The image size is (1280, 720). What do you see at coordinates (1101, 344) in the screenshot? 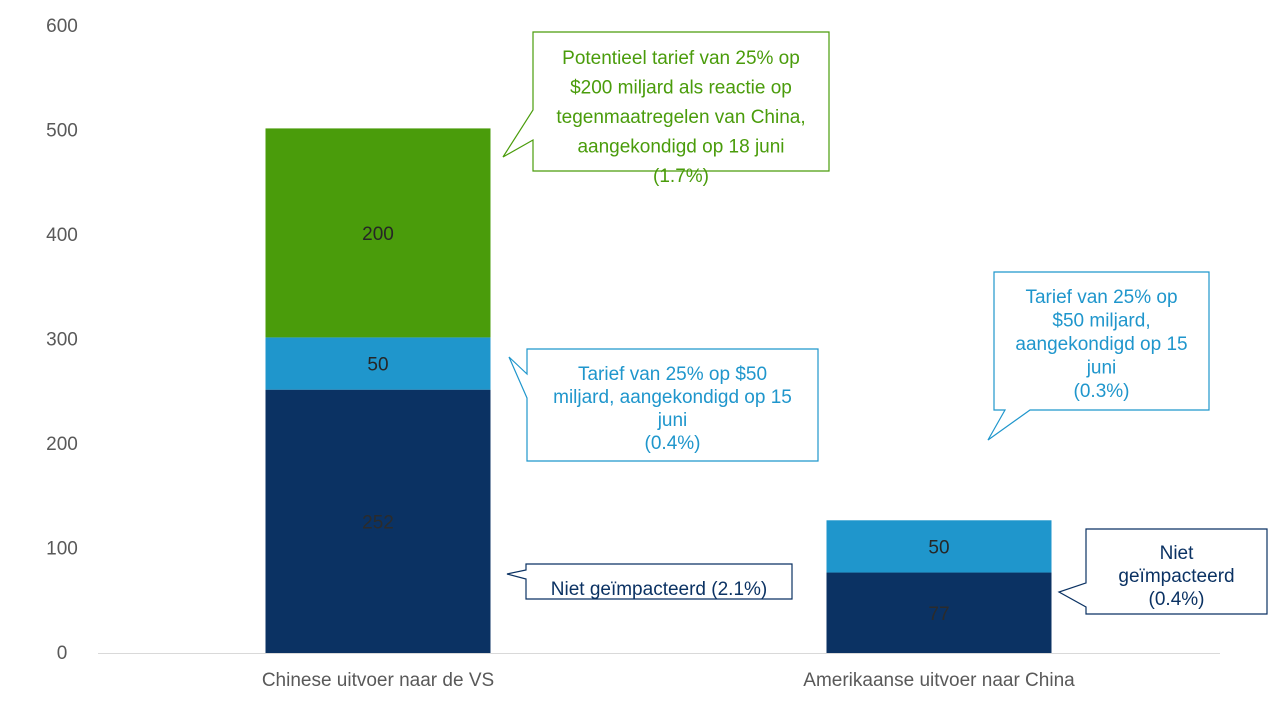
I see `callout-text-c50b-2: aangekondigd op 15` at bounding box center [1101, 344].